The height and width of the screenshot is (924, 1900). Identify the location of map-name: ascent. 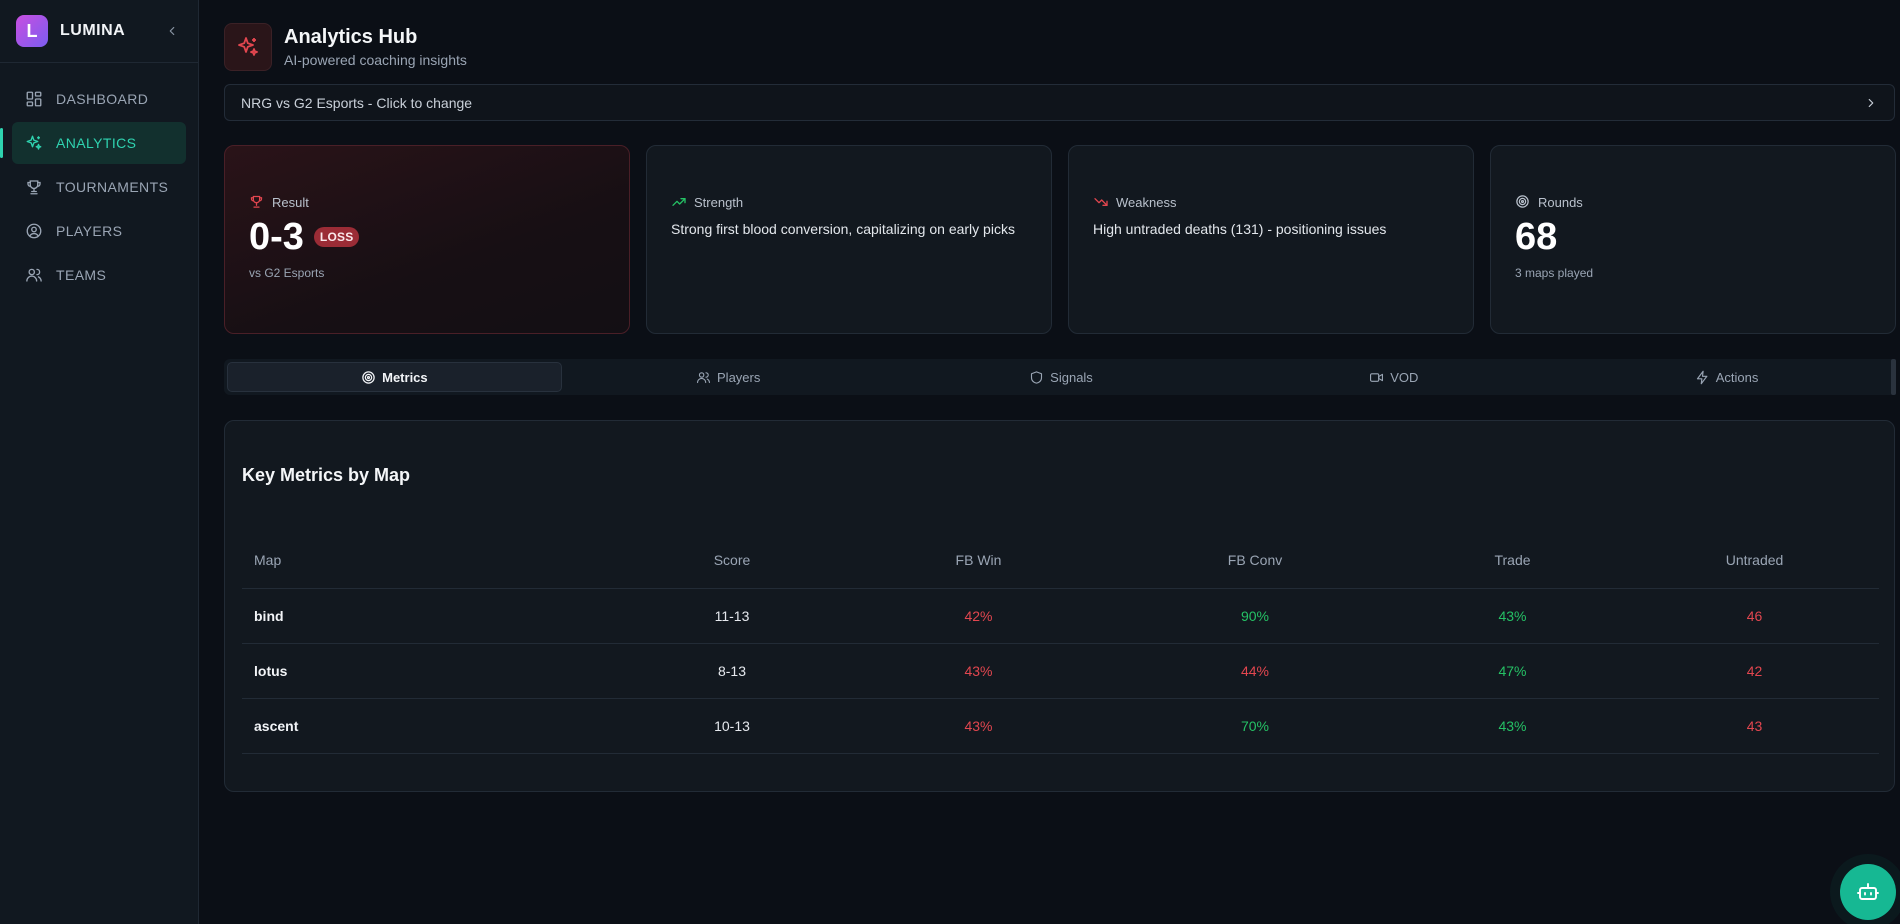
(432, 726).